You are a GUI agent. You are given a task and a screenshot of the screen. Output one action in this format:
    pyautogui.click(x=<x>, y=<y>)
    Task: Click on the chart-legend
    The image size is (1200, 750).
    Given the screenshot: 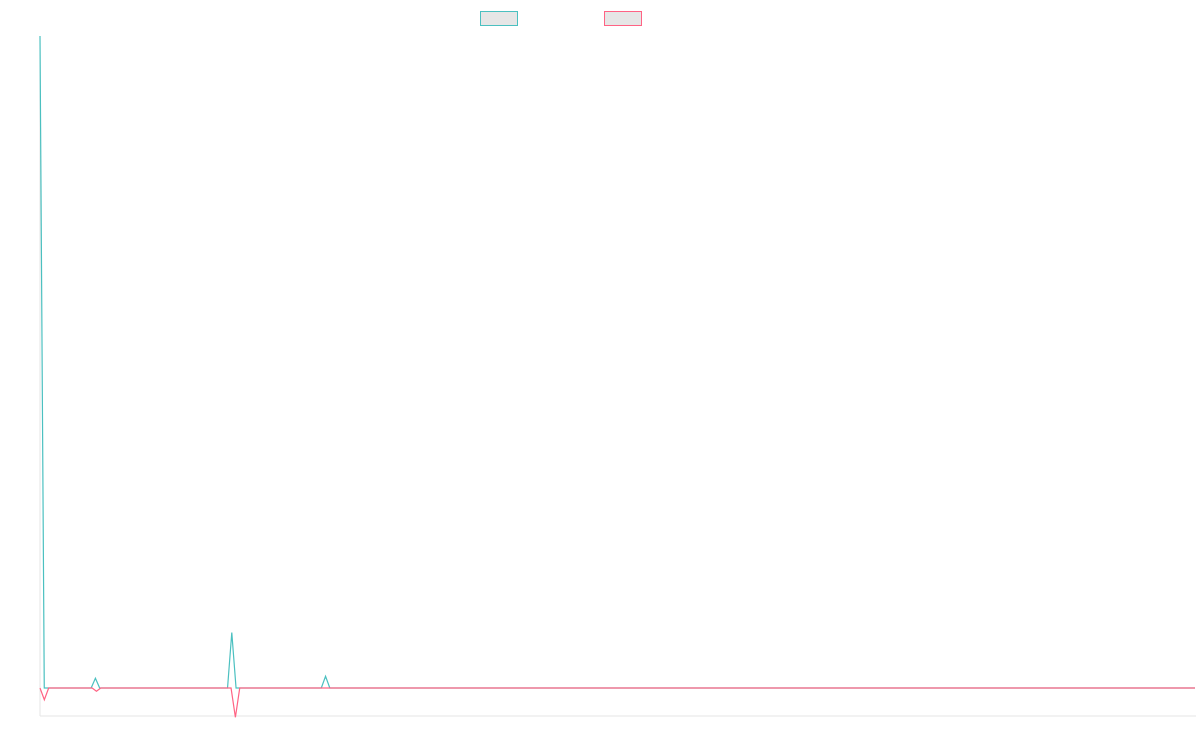 What is the action you would take?
    pyautogui.click(x=600, y=18)
    